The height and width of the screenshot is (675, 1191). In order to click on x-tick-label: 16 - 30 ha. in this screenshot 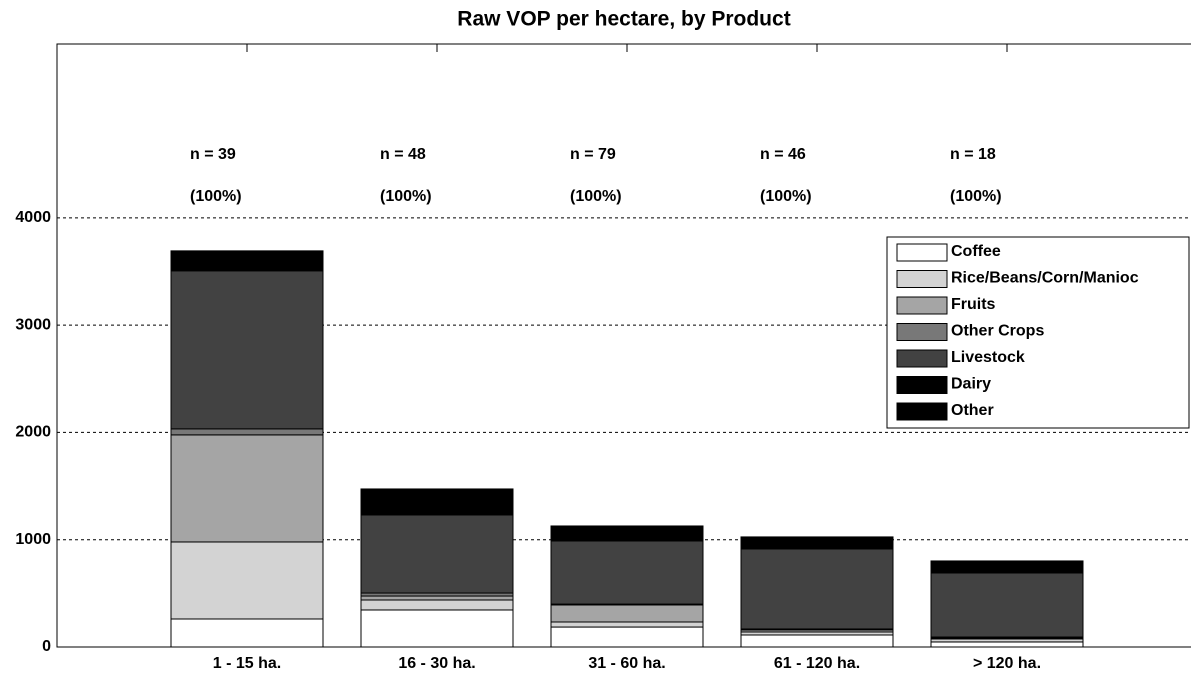, I will do `click(436, 663)`.